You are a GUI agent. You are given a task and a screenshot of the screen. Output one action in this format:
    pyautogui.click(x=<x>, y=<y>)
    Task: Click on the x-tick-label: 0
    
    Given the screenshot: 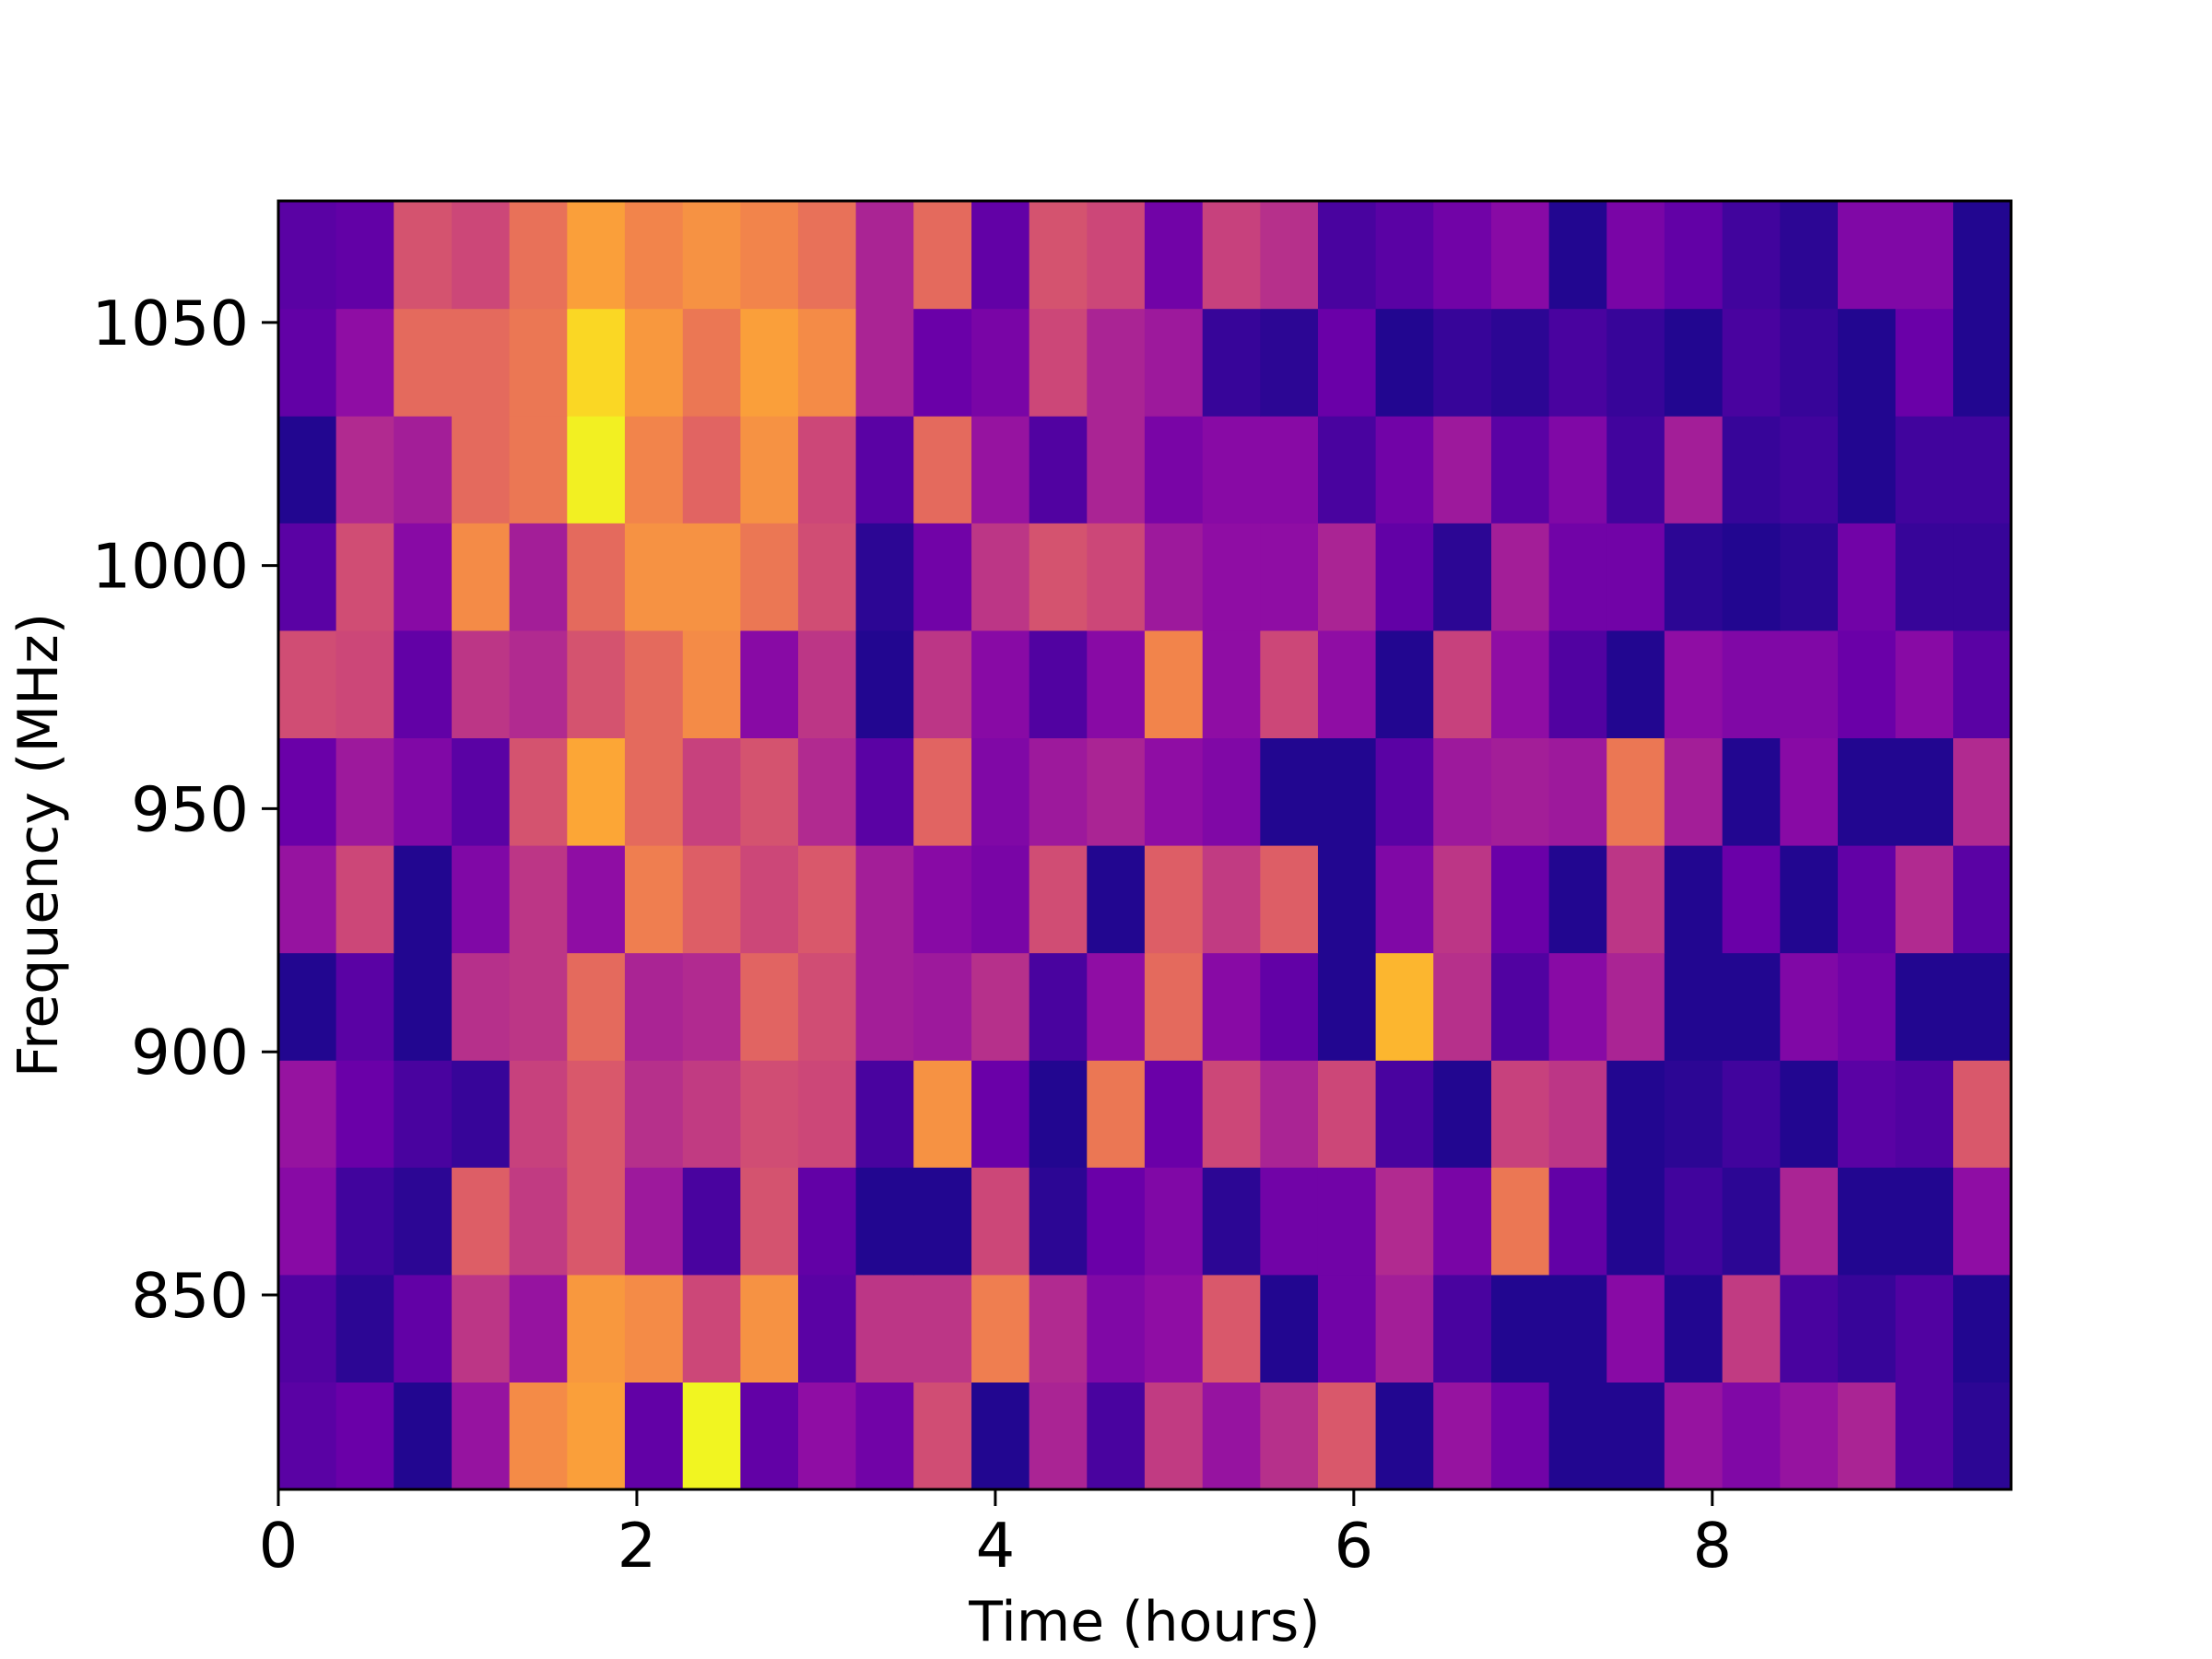 What is the action you would take?
    pyautogui.click(x=279, y=1546)
    